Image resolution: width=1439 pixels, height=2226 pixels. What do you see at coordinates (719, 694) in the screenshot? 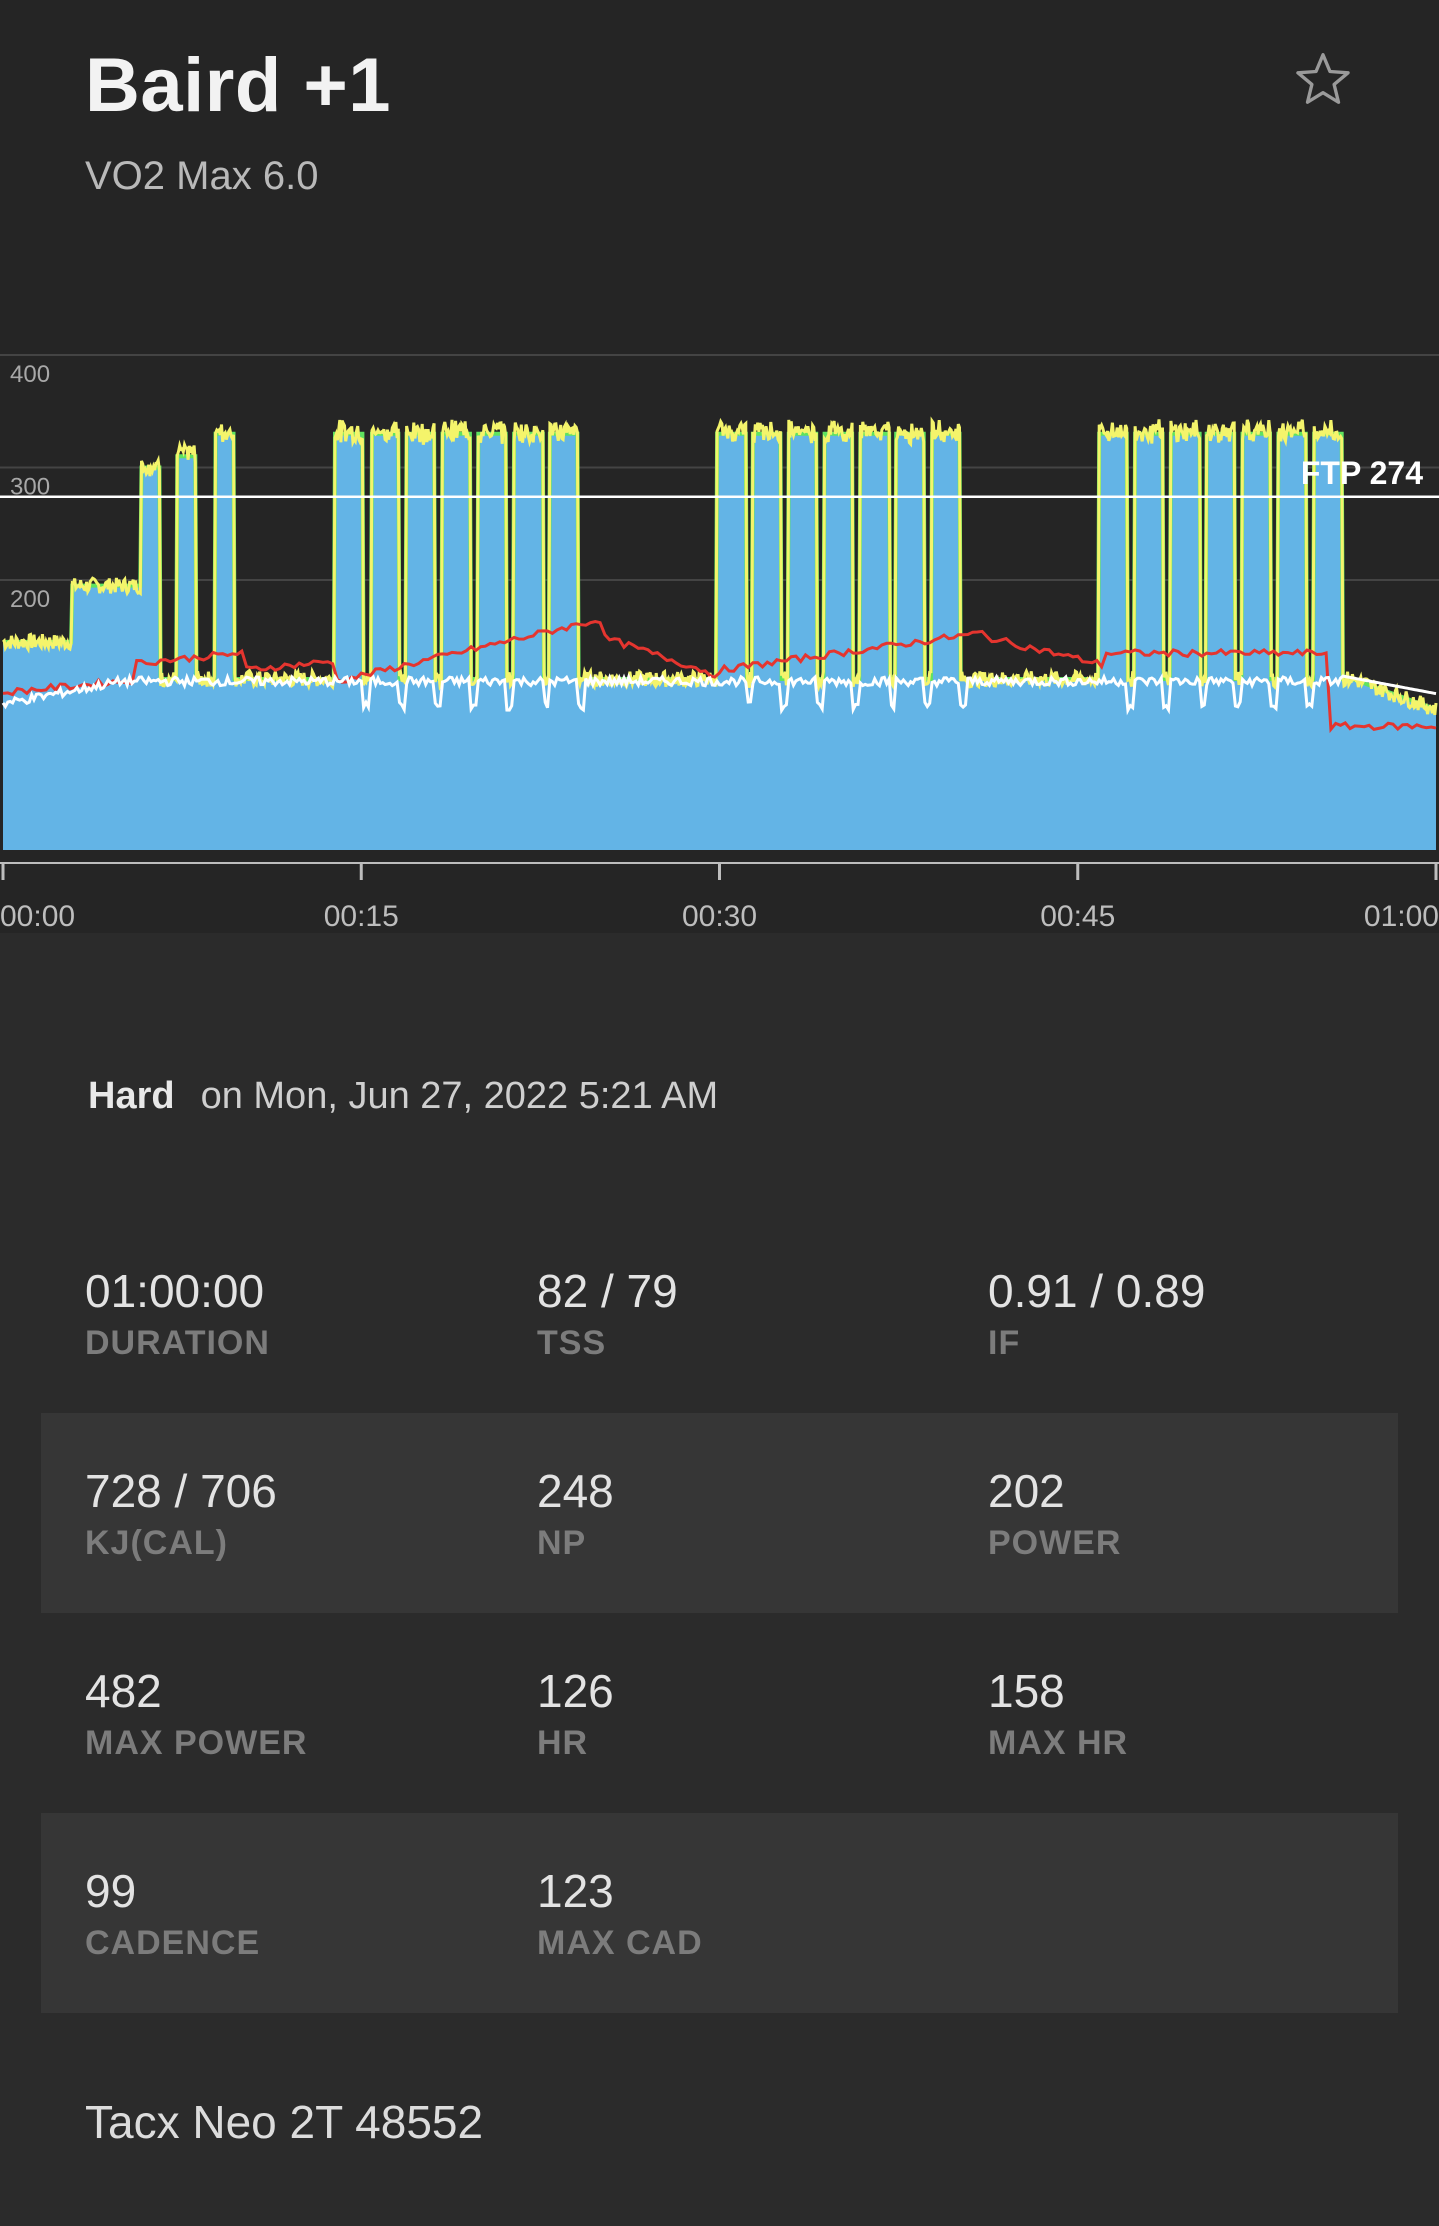
I see `cadence-line` at bounding box center [719, 694].